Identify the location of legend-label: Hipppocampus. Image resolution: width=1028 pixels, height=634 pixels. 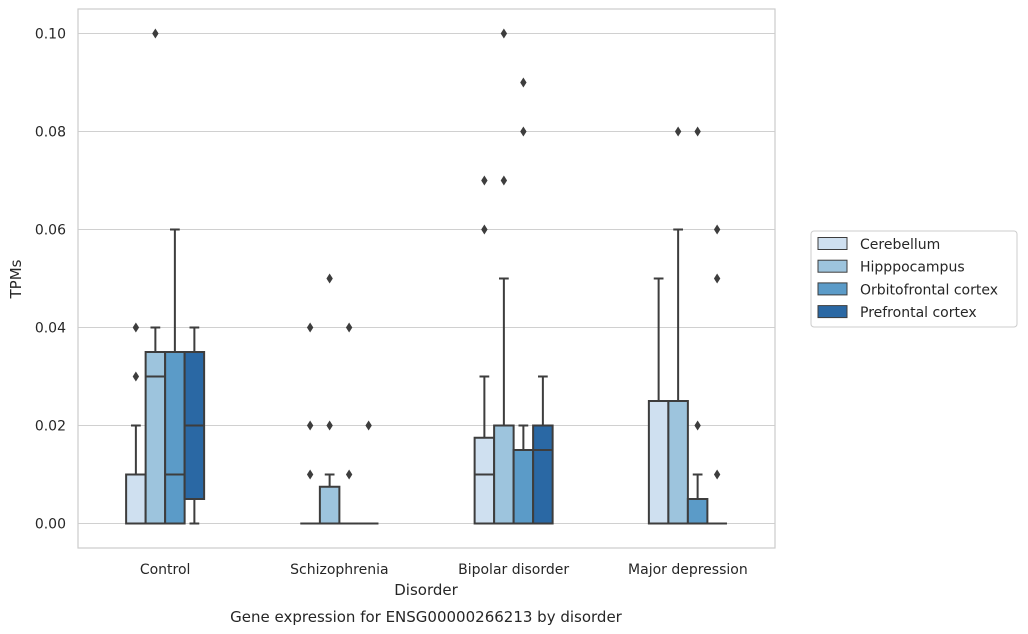
(912, 268).